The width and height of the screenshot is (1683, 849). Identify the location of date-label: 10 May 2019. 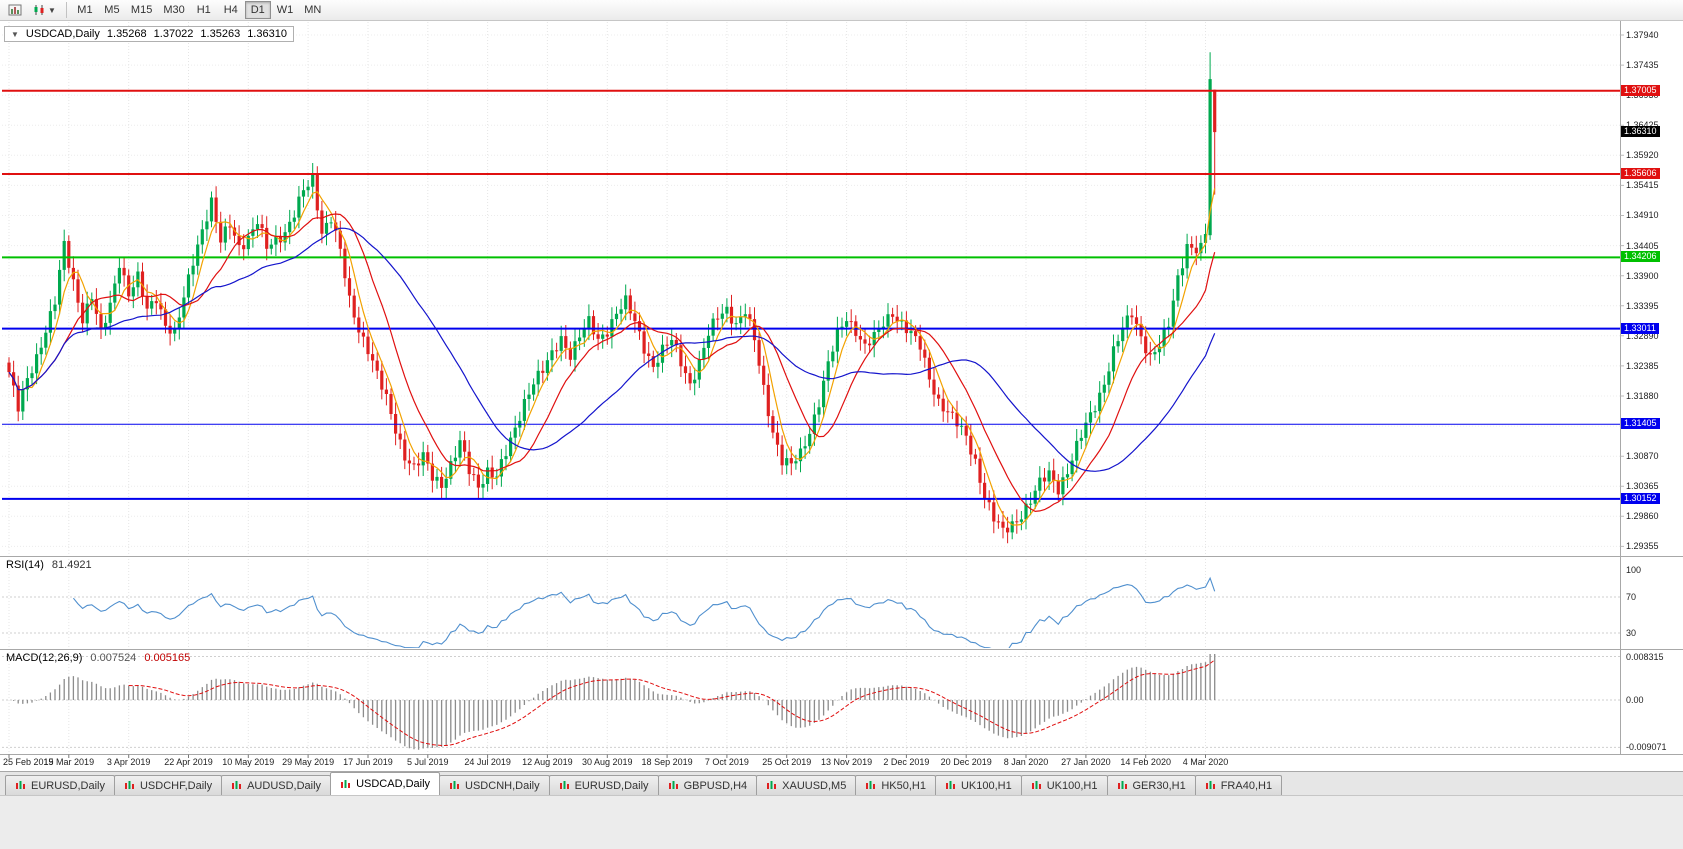
(248, 762).